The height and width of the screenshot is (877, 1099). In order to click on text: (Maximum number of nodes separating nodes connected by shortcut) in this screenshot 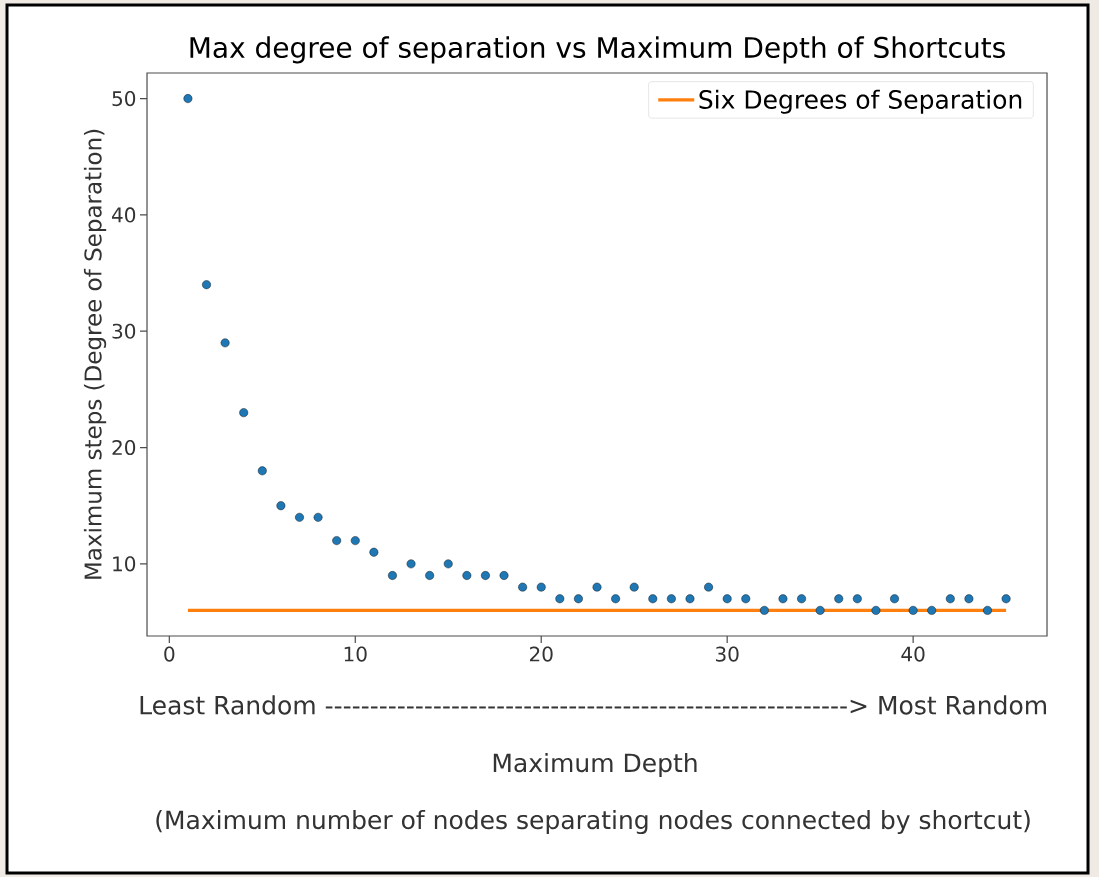, I will do `click(593, 822)`.